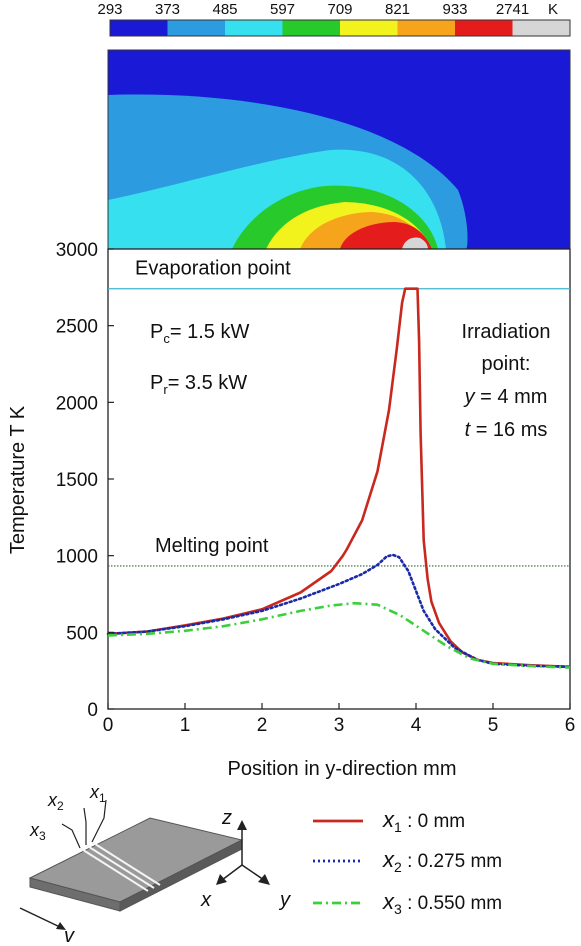 This screenshot has width=581, height=946. I want to click on reference-line-label: Melting point, so click(212, 546).